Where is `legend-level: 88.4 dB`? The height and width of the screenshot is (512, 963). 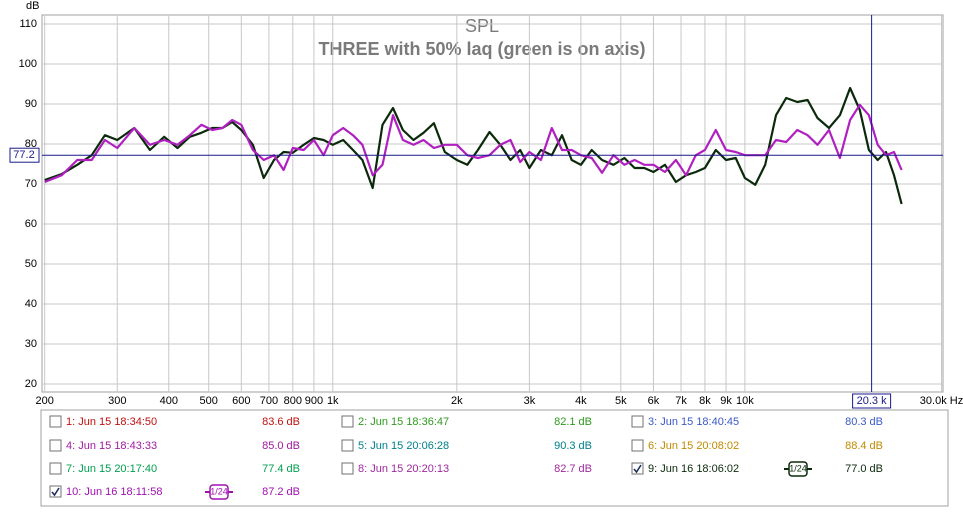 legend-level: 88.4 dB is located at coordinates (864, 446).